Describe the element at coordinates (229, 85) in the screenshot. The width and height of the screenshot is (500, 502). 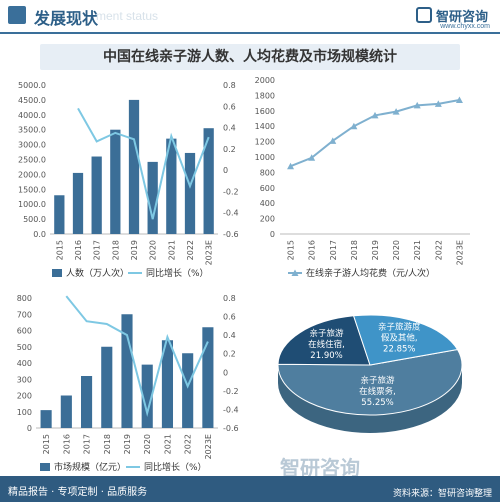
I see `y2-tick-label: 0.8` at that location.